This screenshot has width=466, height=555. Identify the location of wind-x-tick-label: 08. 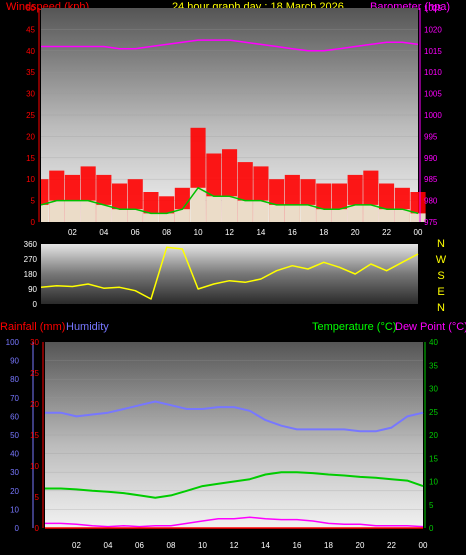
(166, 232).